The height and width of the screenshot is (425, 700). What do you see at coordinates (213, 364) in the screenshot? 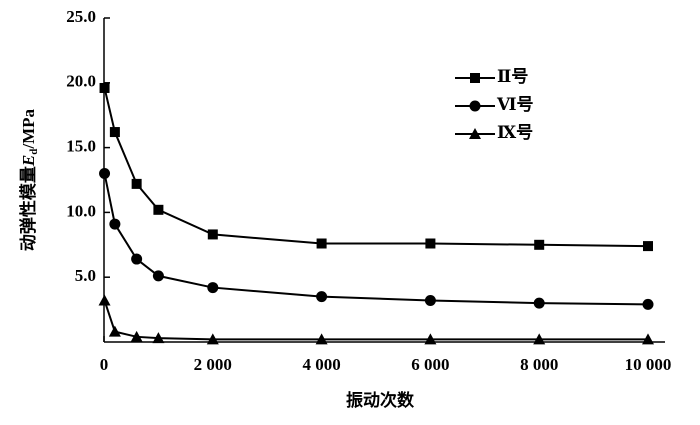
I see `x-tick-label: 2 000` at bounding box center [213, 364].